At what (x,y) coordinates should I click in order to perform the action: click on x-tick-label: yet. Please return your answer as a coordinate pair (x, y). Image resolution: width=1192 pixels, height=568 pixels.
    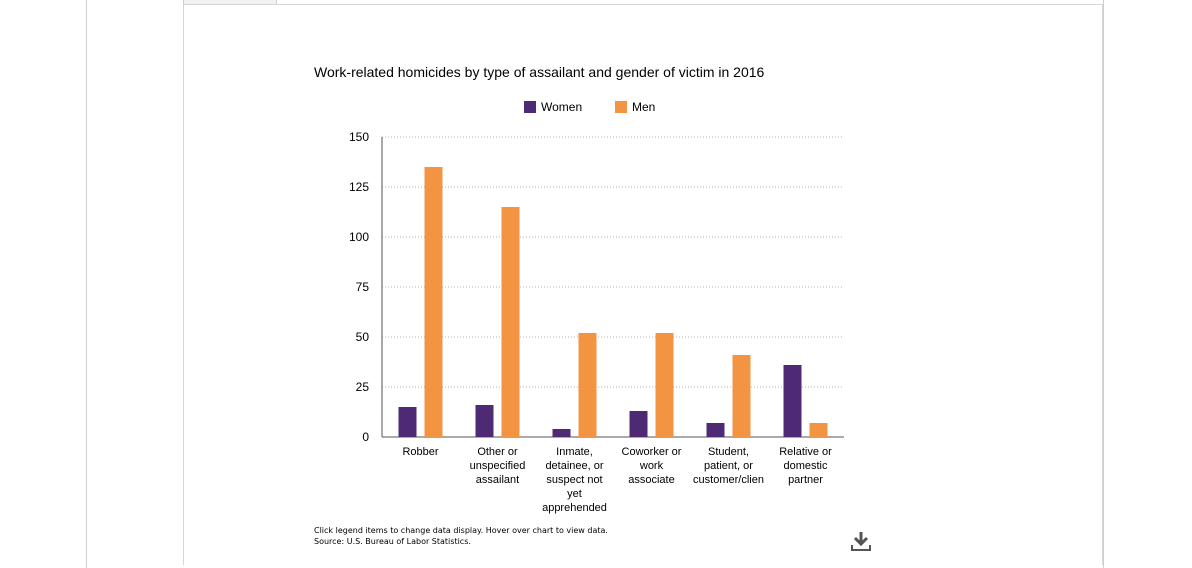
    Looking at the image, I should click on (574, 494).